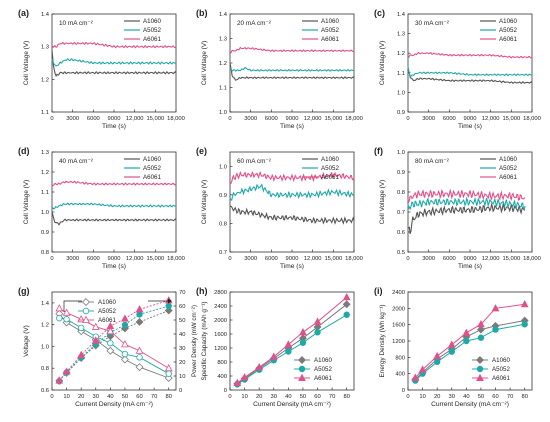 This screenshot has width=550, height=422. I want to click on y-tick-label: 2400, so click(398, 293).